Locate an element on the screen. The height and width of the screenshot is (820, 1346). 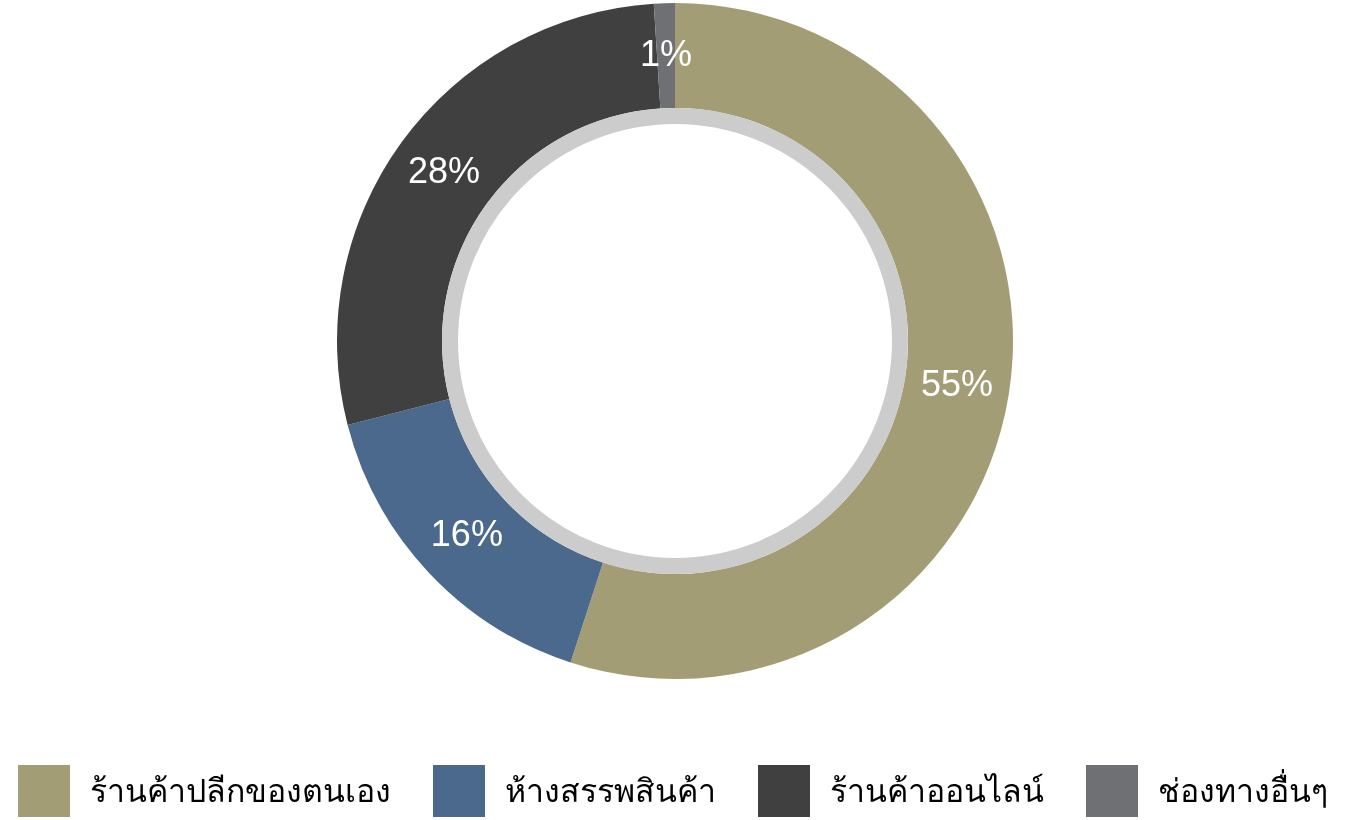
data-label: 55% is located at coordinates (957, 383).